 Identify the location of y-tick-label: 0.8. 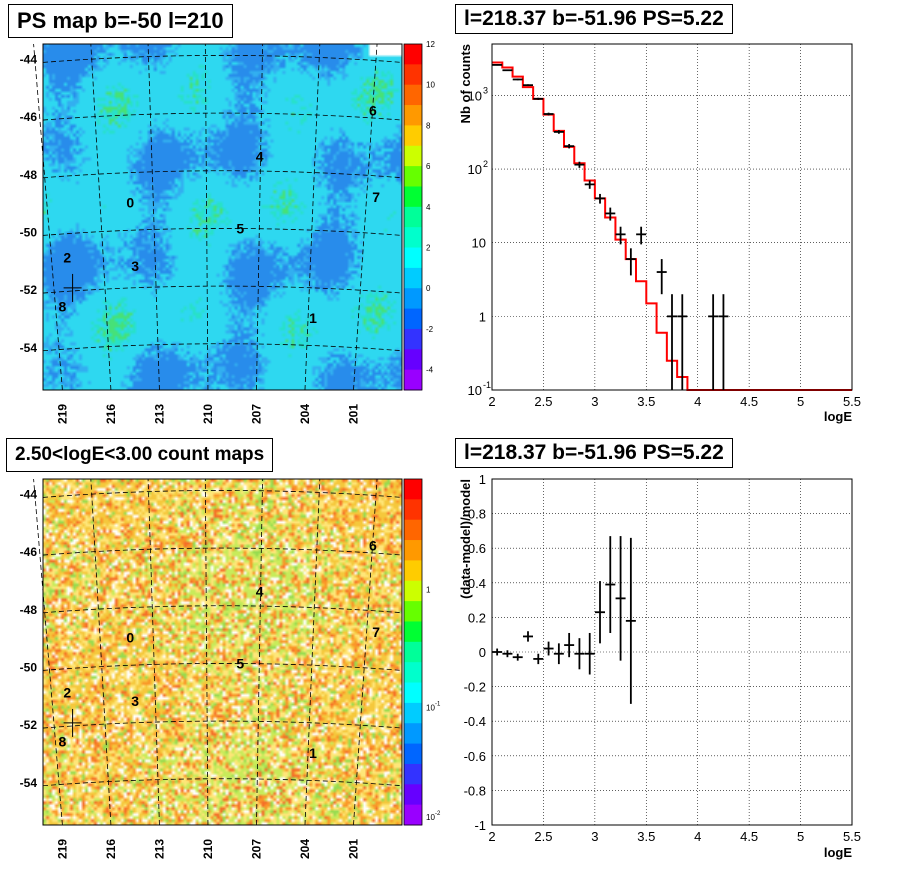
(477, 514).